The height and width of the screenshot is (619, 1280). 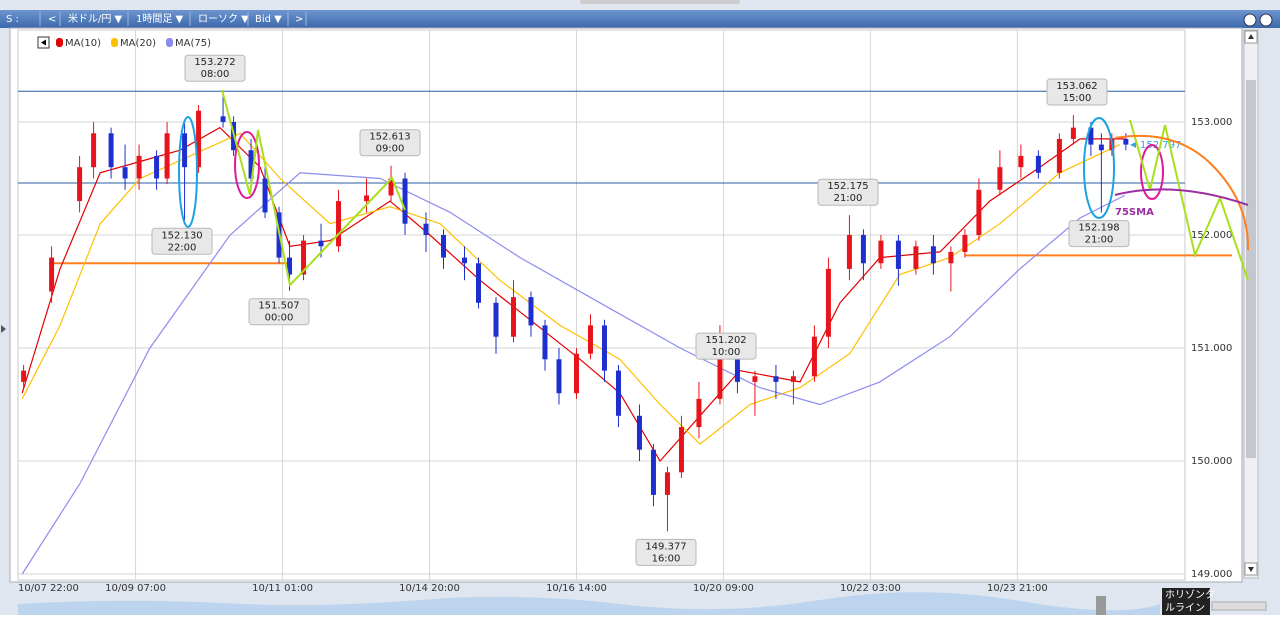 What do you see at coordinates (135, 588) in the screenshot?
I see `x-tick-label: 10/09 07:00` at bounding box center [135, 588].